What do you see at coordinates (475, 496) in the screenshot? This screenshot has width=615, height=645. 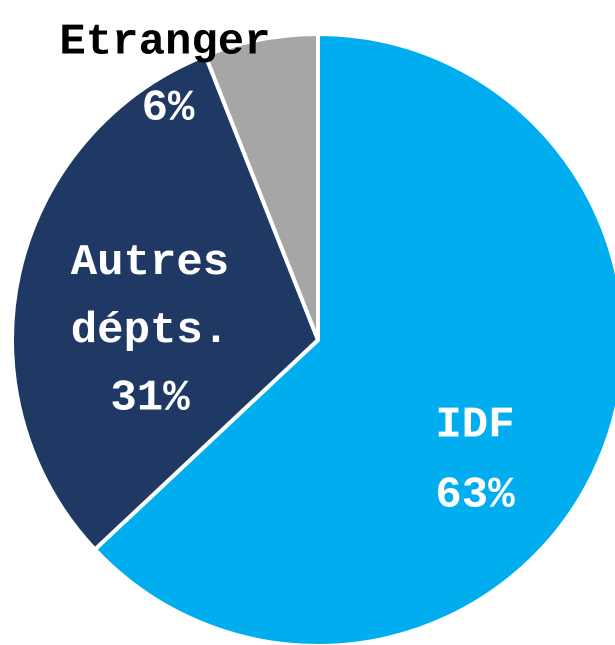 I see `value-label: 63%` at bounding box center [475, 496].